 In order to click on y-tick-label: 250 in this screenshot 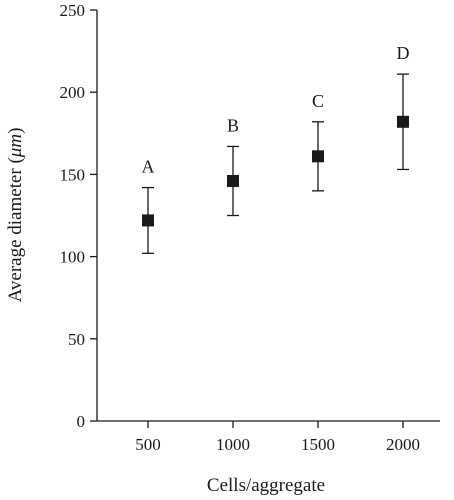, I will do `click(73, 10)`.